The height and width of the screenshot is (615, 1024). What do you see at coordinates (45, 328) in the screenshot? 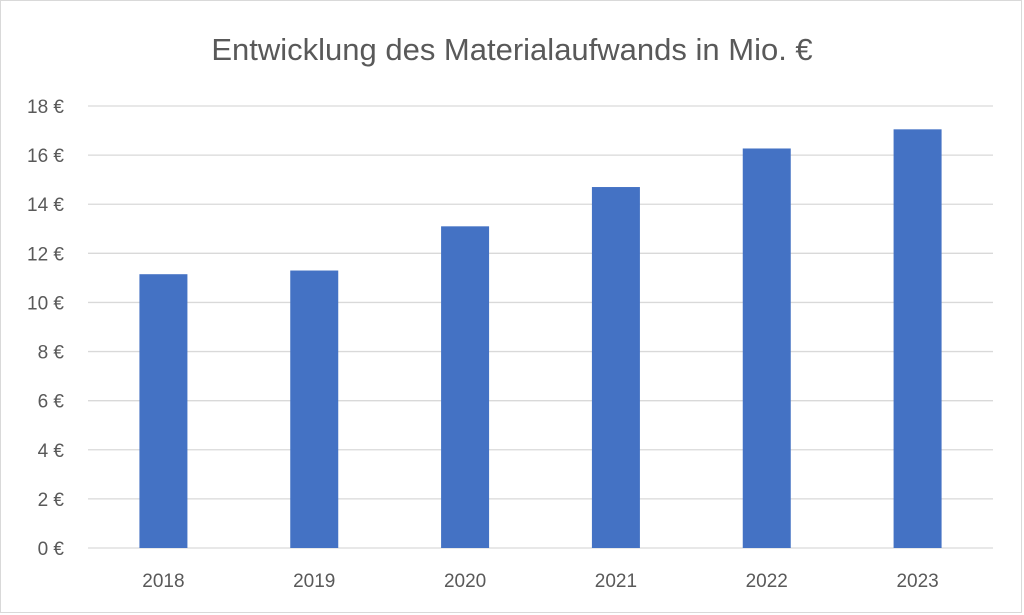
I see `y-axis-tick-labels: 0 € 2 € 4 € 6 € 8 € 10 € 12 € 14 € 16 € 18 €` at bounding box center [45, 328].